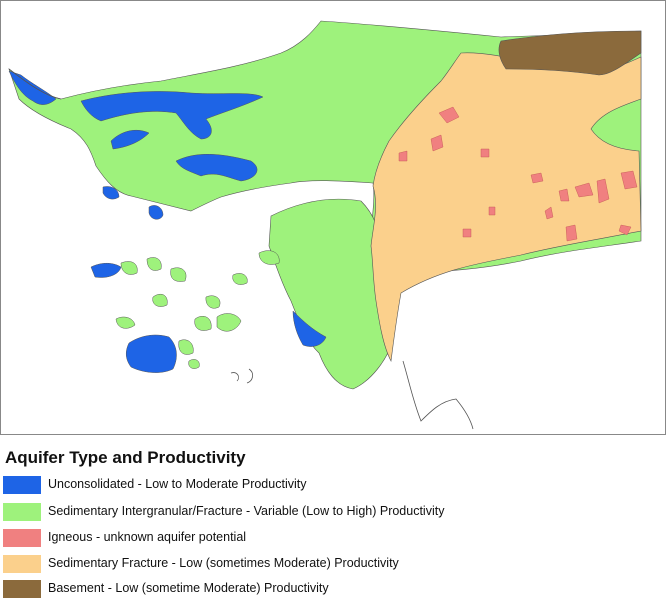  I want to click on swatch-unconsolidated, so click(22, 485).